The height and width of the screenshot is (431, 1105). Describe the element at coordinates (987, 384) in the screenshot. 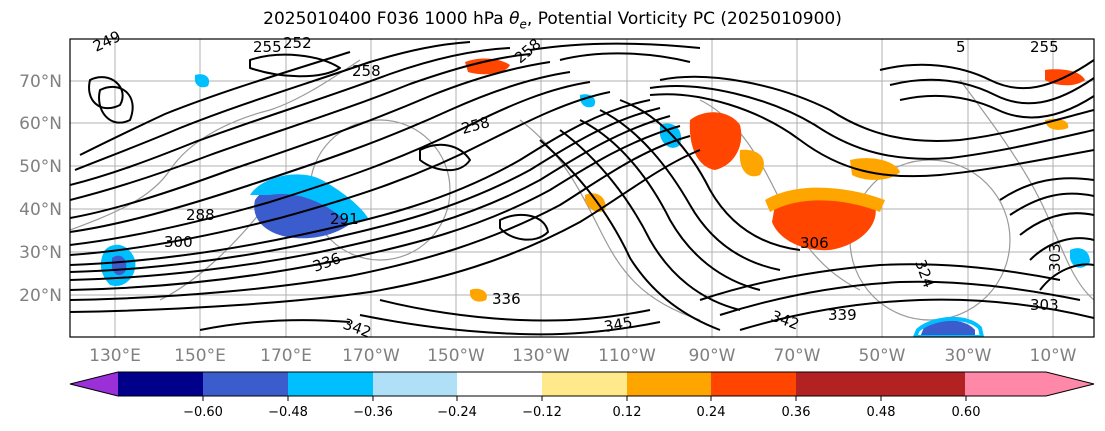

I see `colorbar-extend-max` at that location.